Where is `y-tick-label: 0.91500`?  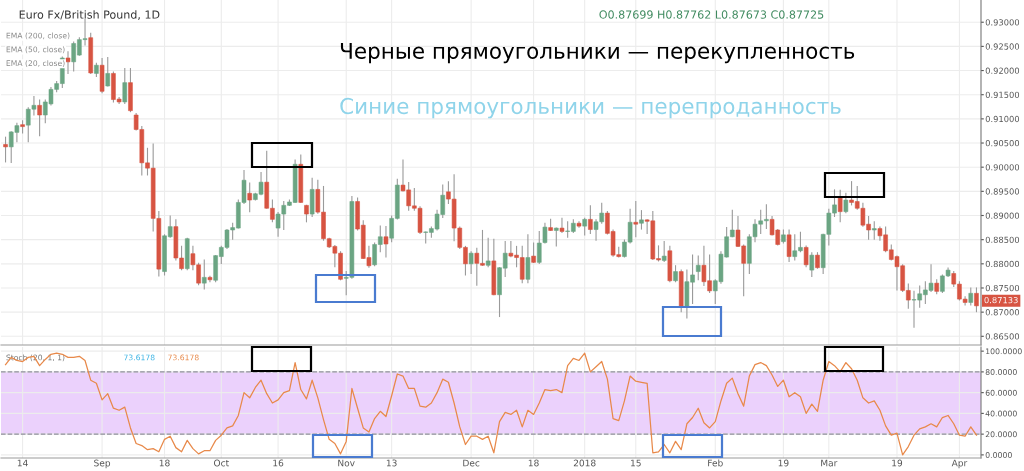
y-tick-label: 0.91500 is located at coordinates (1002, 94).